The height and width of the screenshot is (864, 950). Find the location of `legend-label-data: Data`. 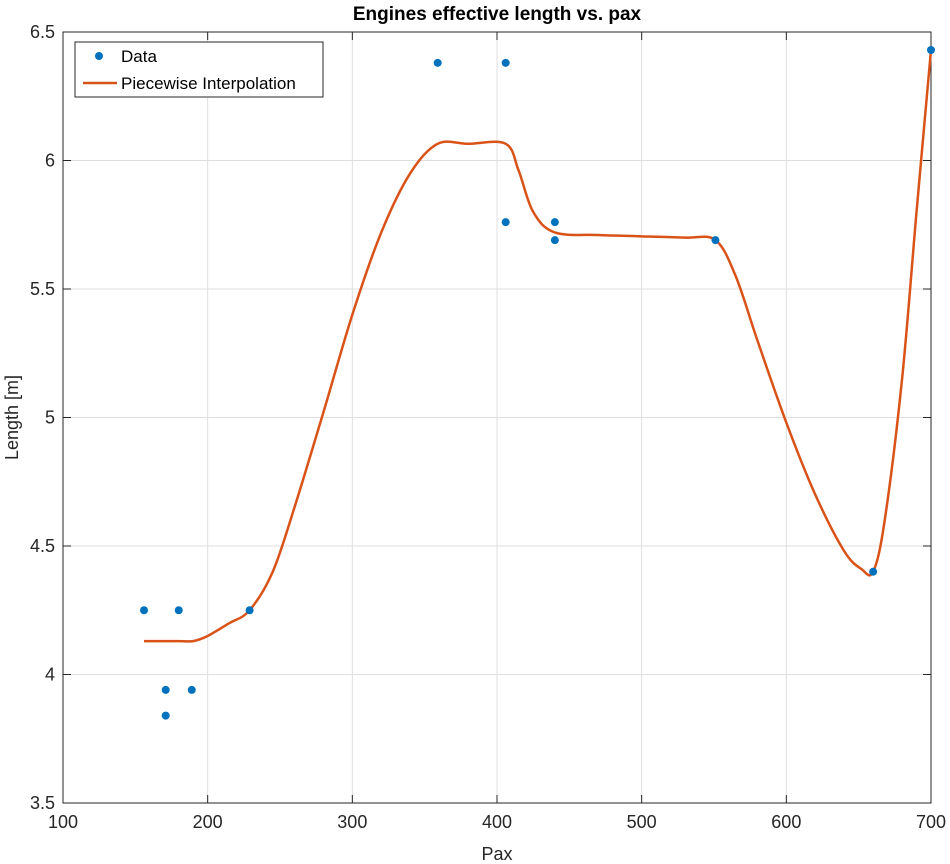

legend-label-data: Data is located at coordinates (139, 56).